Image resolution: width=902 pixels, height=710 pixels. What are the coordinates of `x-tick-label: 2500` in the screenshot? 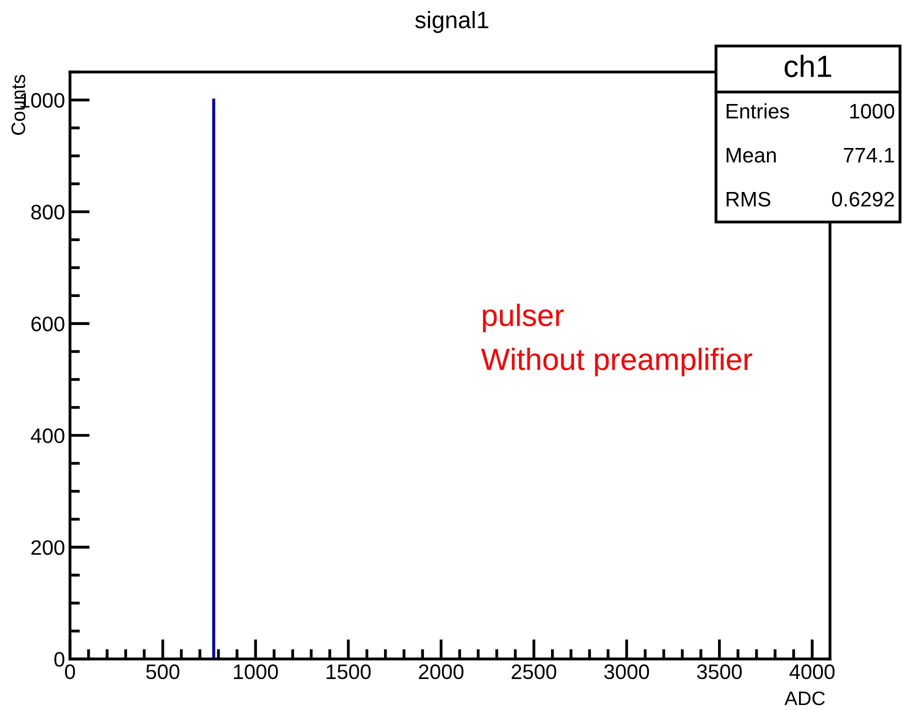 It's located at (534, 672).